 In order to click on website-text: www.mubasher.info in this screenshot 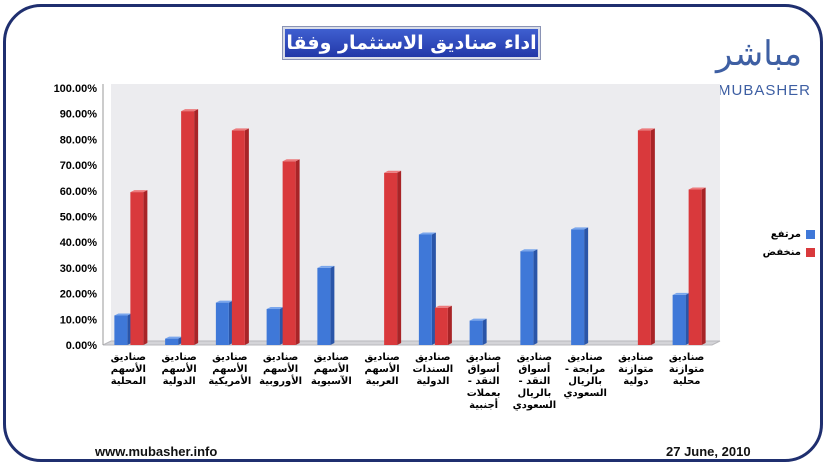, I will do `click(156, 451)`.